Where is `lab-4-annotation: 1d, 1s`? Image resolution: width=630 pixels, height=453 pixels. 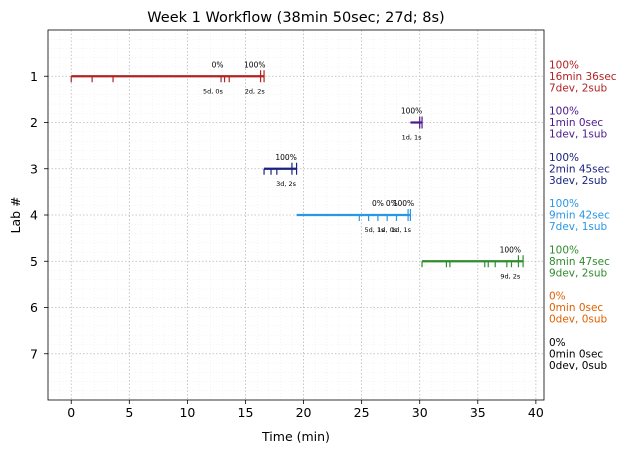
lab-4-annotation: 1d, 1s is located at coordinates (401, 230).